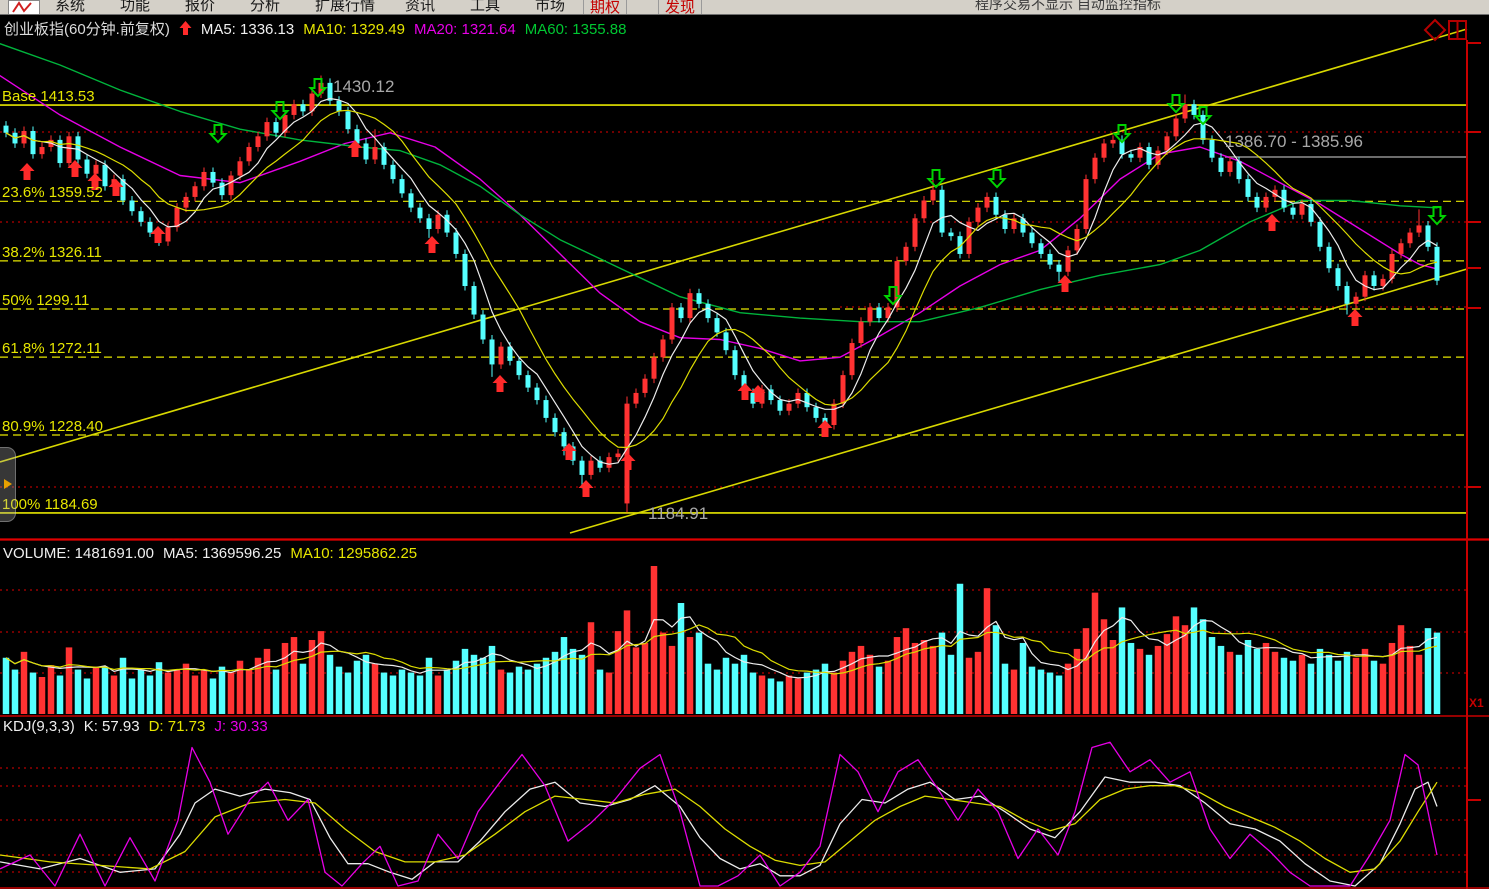 This screenshot has width=1489, height=889. I want to click on main-legend-item-2: MA5: 1336.13, so click(247, 29).